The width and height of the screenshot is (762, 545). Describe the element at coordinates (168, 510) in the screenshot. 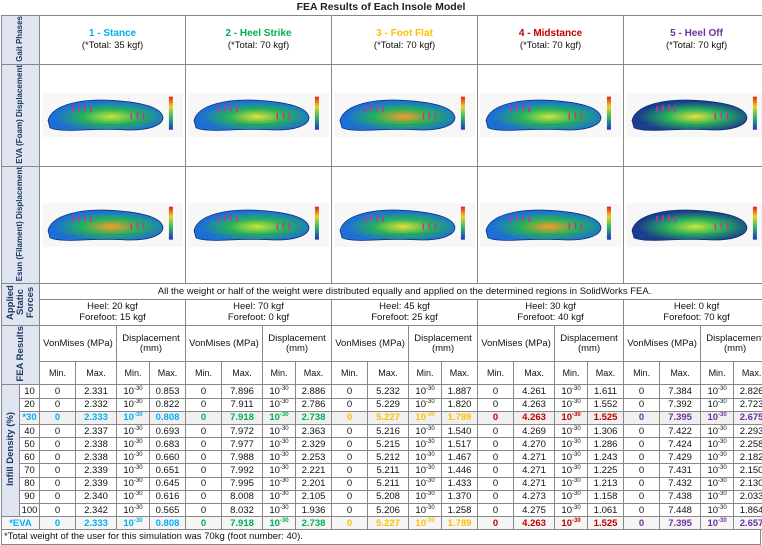

I see `displacement-max: 0.565` at that location.